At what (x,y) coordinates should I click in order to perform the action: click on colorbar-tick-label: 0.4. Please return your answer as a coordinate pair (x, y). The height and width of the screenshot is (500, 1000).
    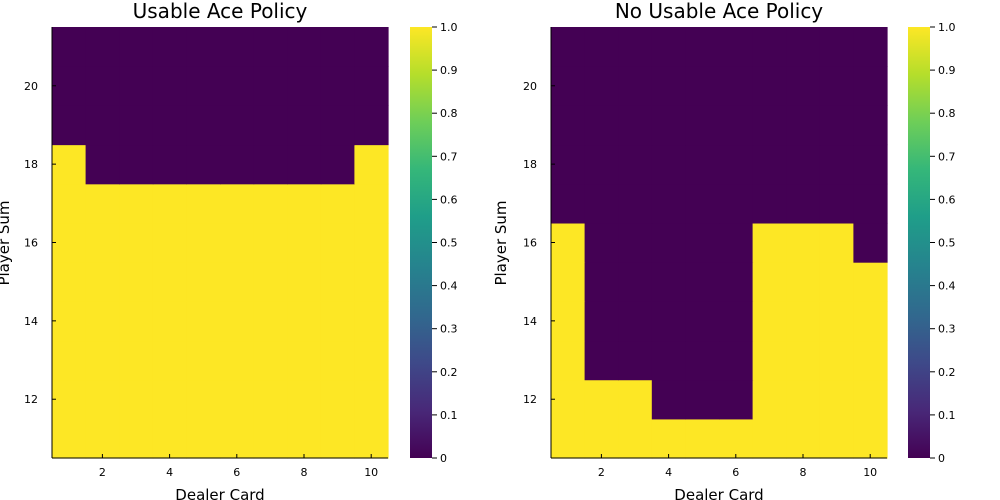
    Looking at the image, I should click on (947, 286).